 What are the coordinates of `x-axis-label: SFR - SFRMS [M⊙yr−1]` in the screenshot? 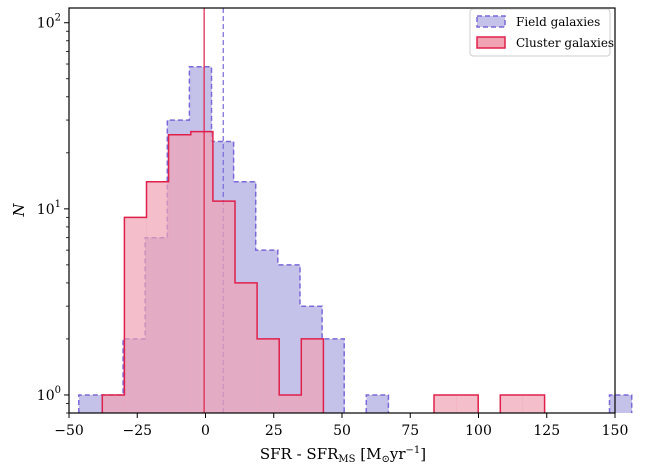 It's located at (343, 455).